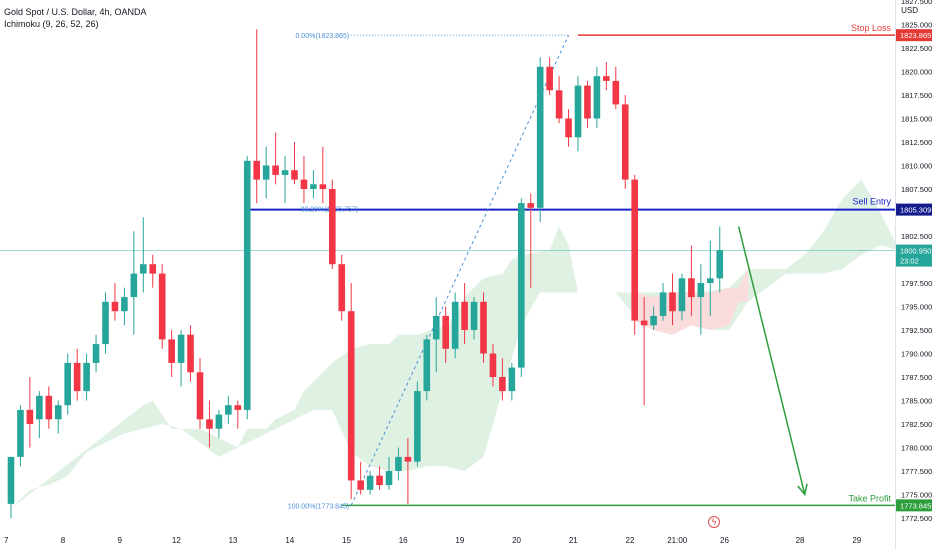 This screenshot has height=550, width=932. I want to click on time-tick-label: 12, so click(176, 540).